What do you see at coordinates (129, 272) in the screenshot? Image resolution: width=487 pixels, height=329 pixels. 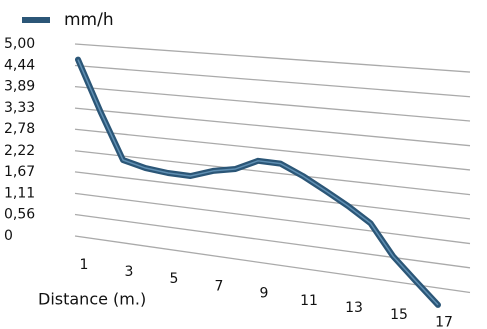 I see `x-tick-label: 3` at bounding box center [129, 272].